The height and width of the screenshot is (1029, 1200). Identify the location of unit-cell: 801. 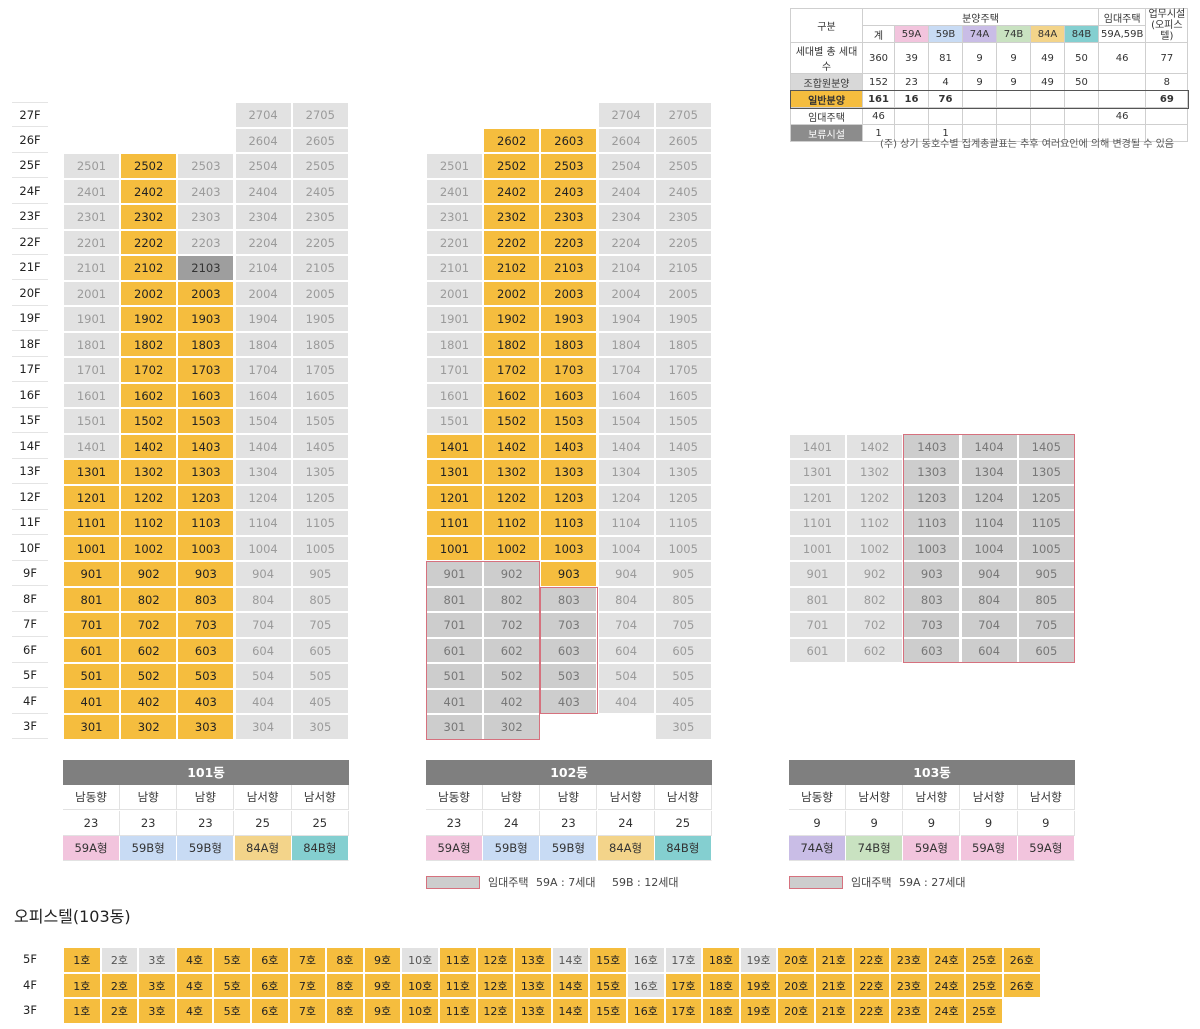
(817, 600).